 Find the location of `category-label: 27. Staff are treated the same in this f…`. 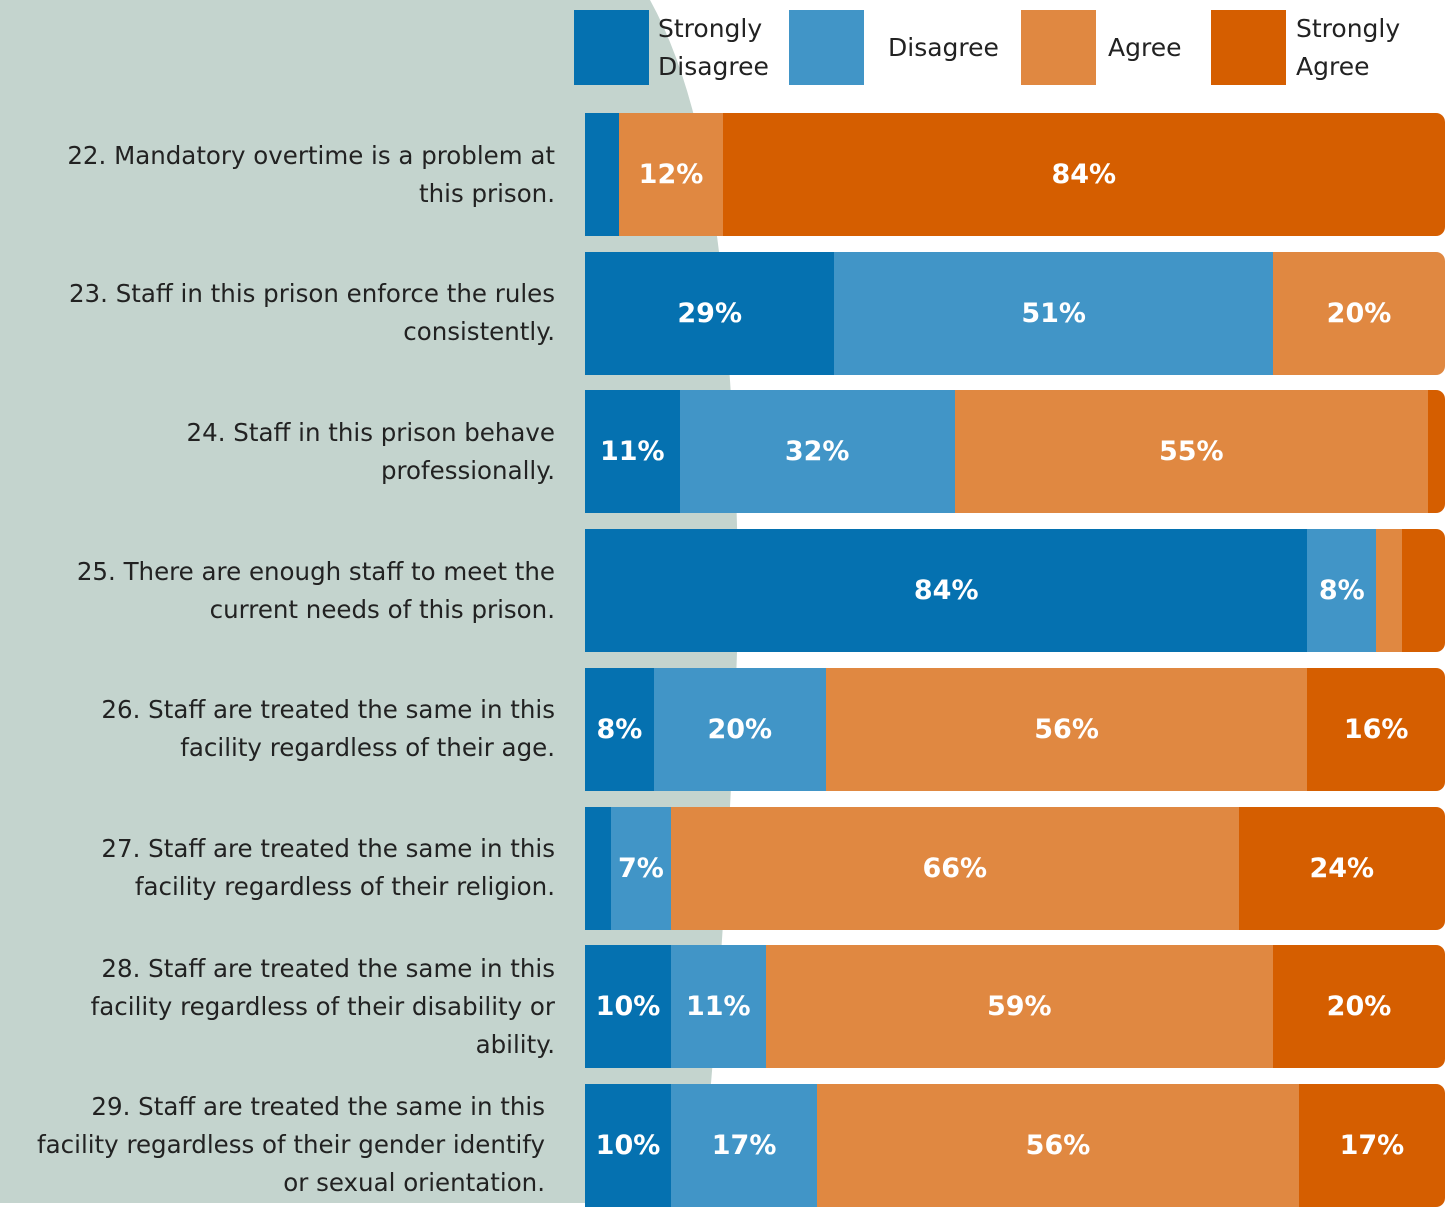

category-label: 27. Staff are treated the same in this f… is located at coordinates (328, 867).